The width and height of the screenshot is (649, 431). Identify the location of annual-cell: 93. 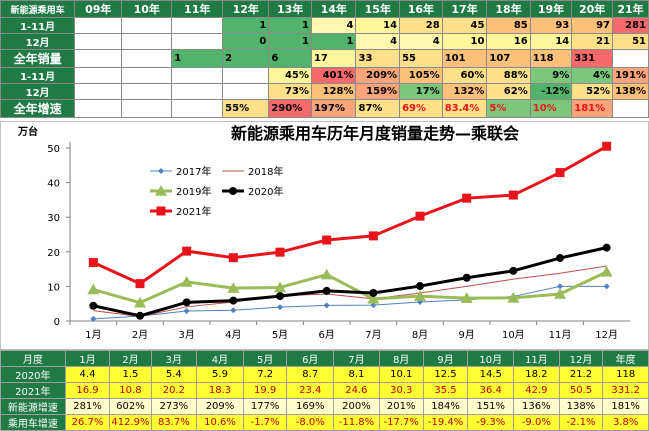
(551, 25).